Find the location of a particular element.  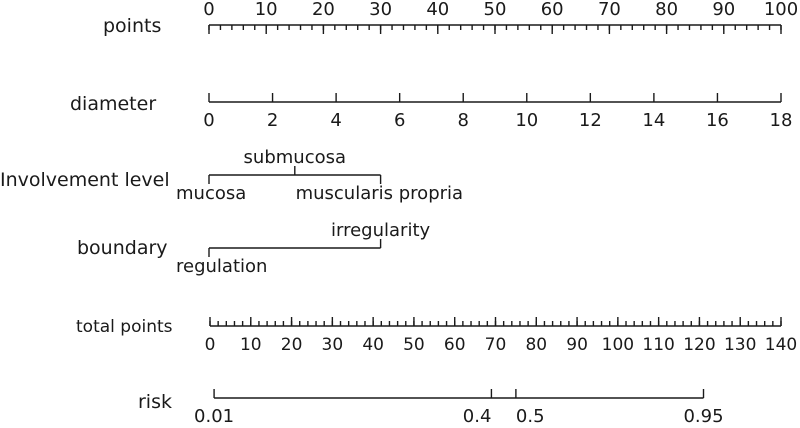

tick-label-points: 100 is located at coordinates (781, 10).